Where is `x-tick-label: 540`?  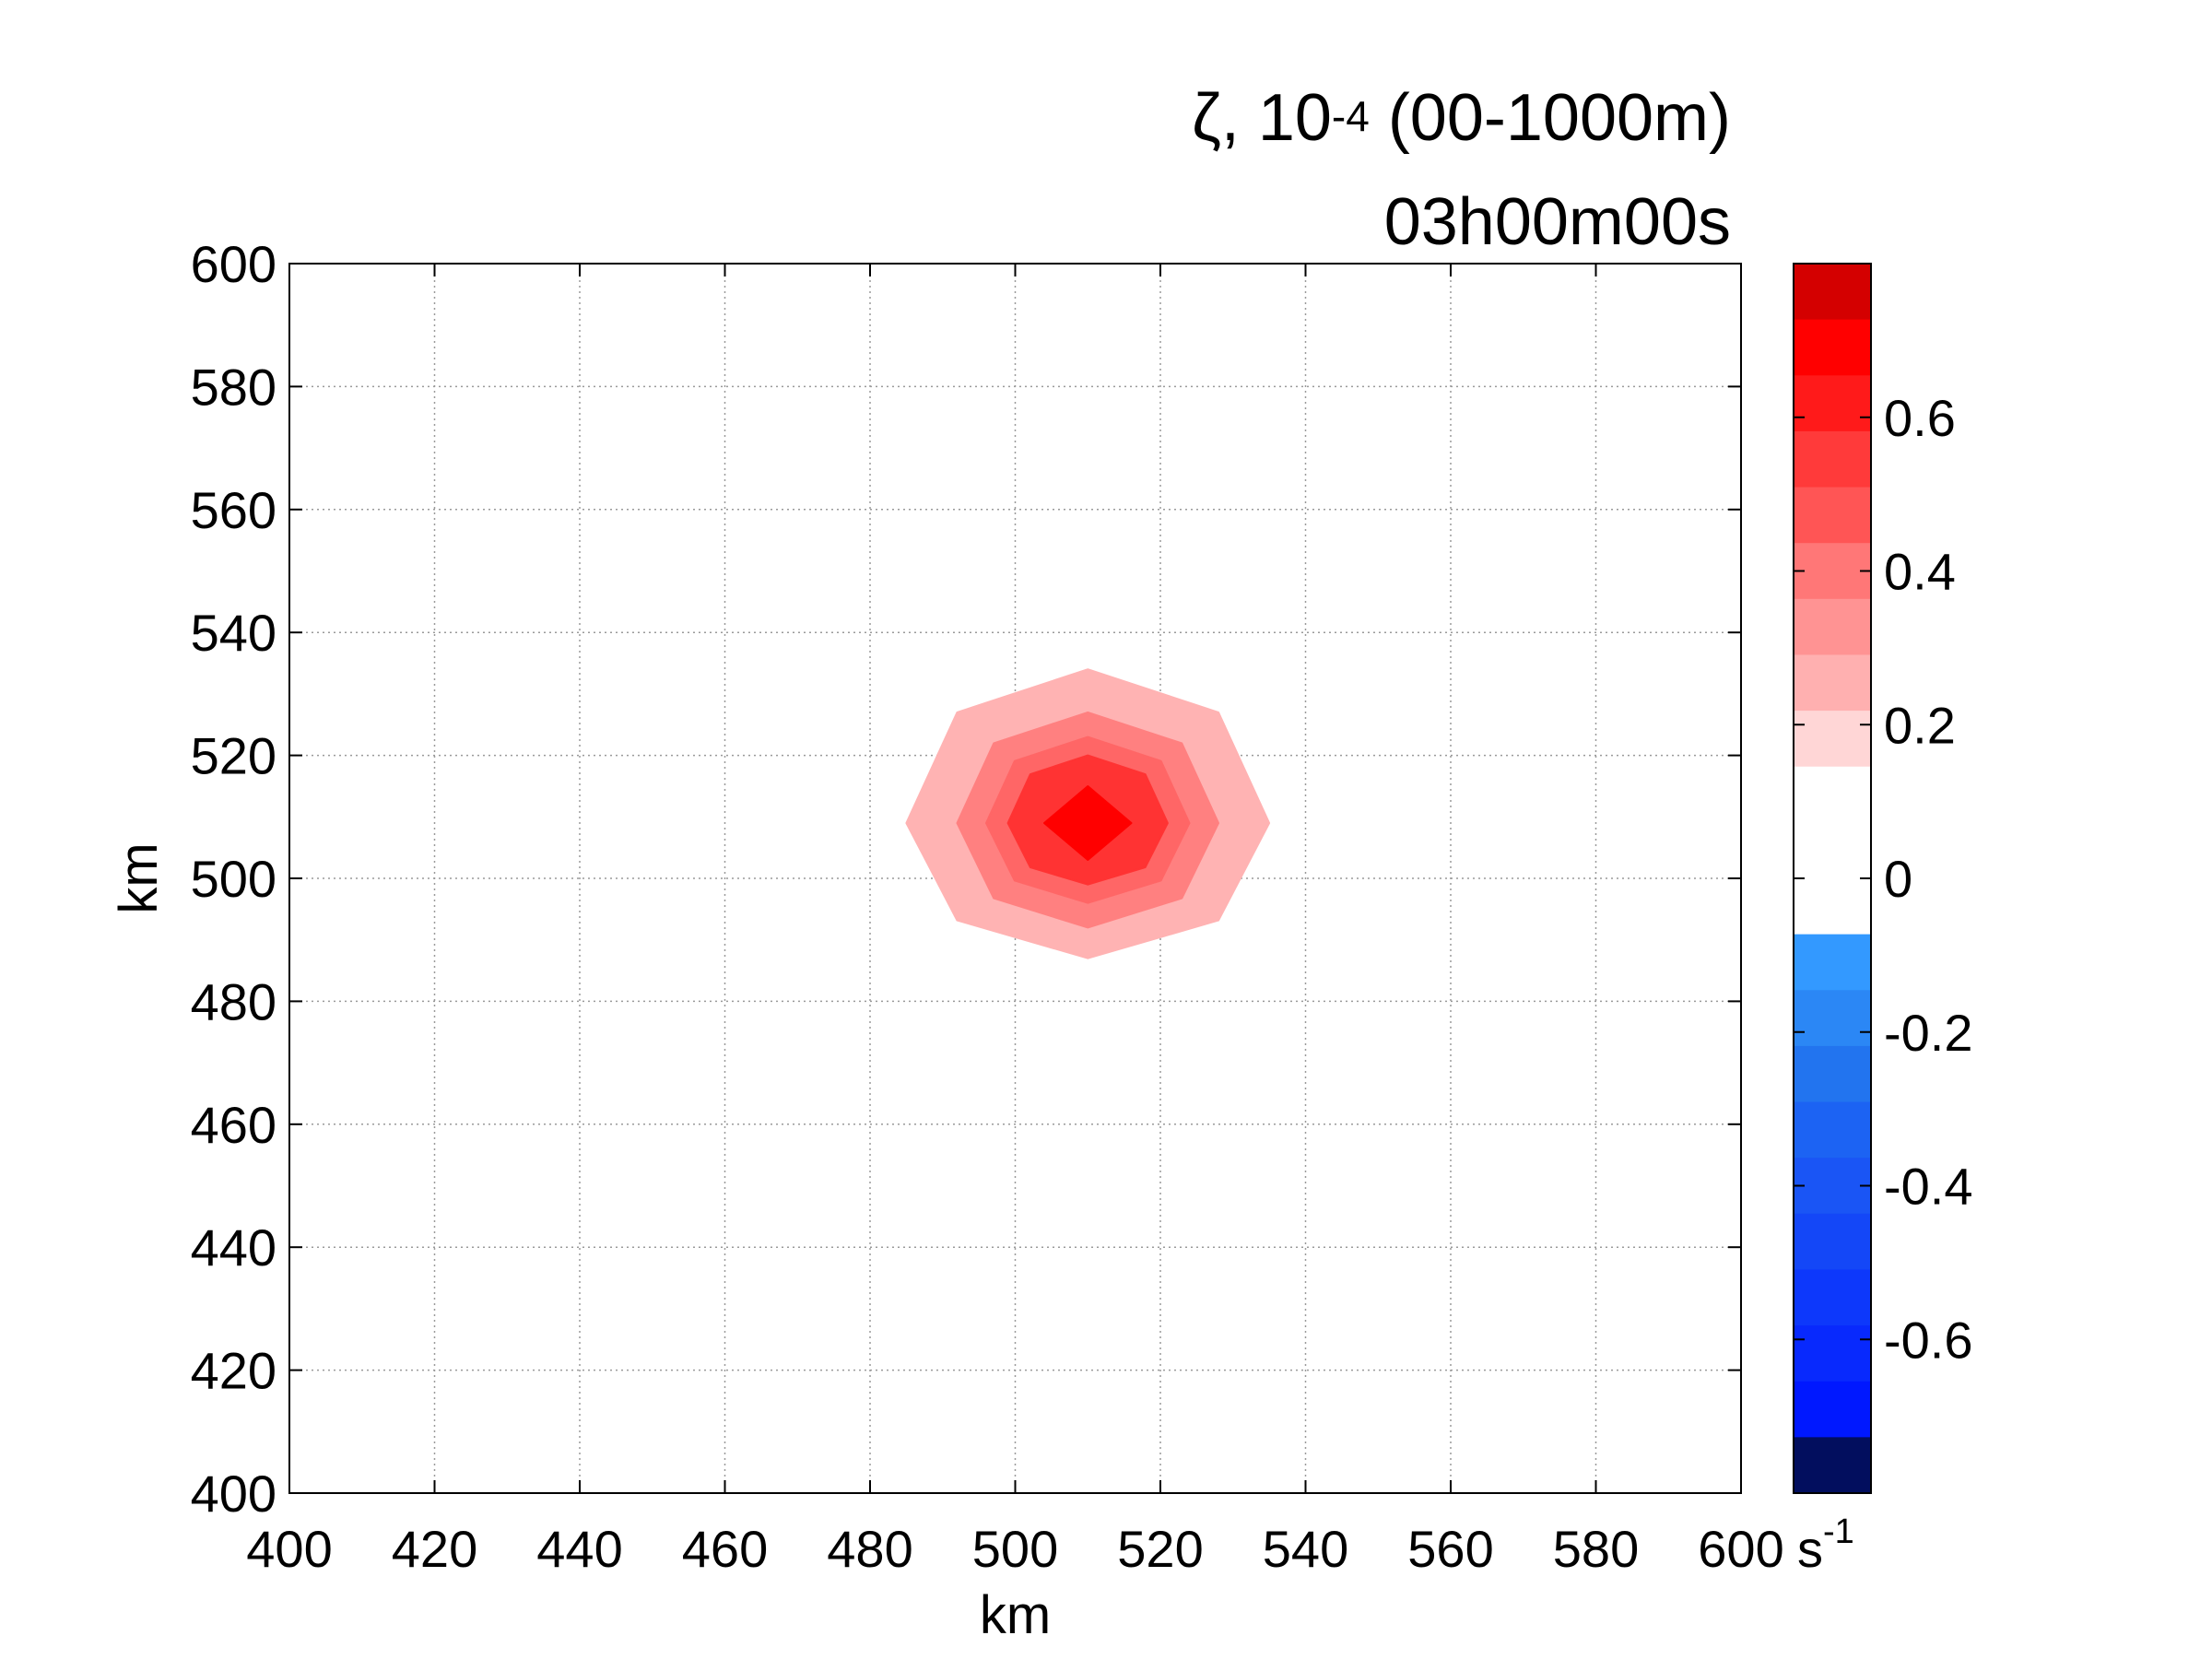
x-tick-label: 540 is located at coordinates (1305, 1549).